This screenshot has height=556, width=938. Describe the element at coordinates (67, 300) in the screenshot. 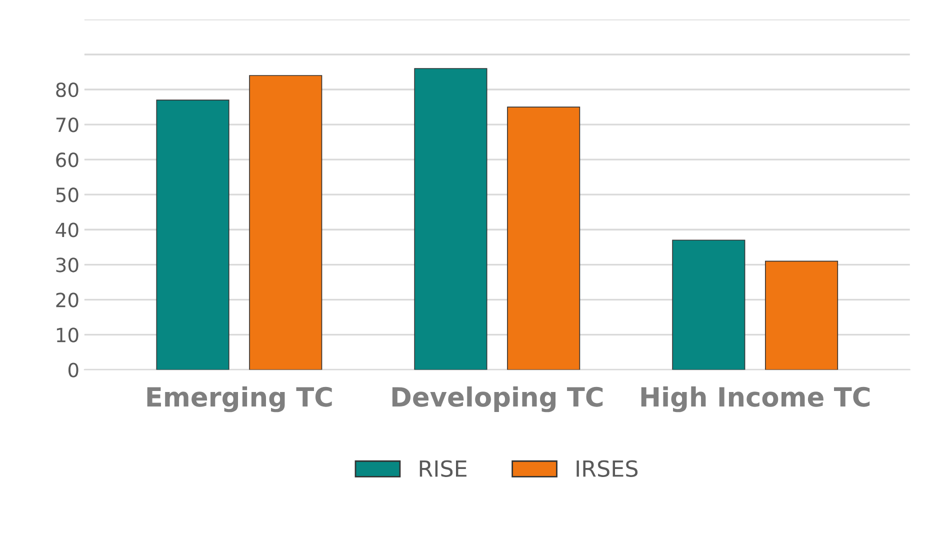

I see `y-tick-label: 20` at that location.